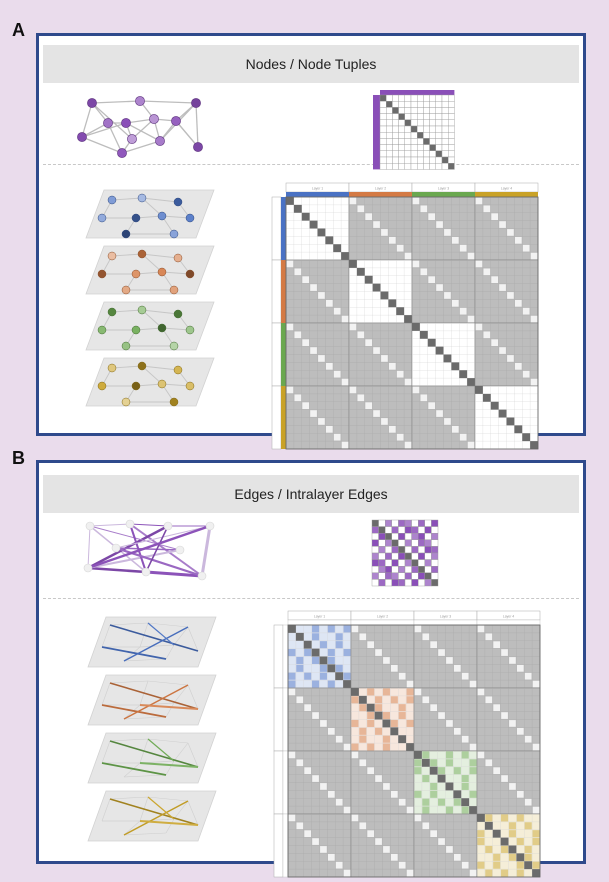 The width and height of the screenshot is (609, 882). Describe the element at coordinates (150, 298) in the screenshot. I see `multilayer-node-graph` at that location.